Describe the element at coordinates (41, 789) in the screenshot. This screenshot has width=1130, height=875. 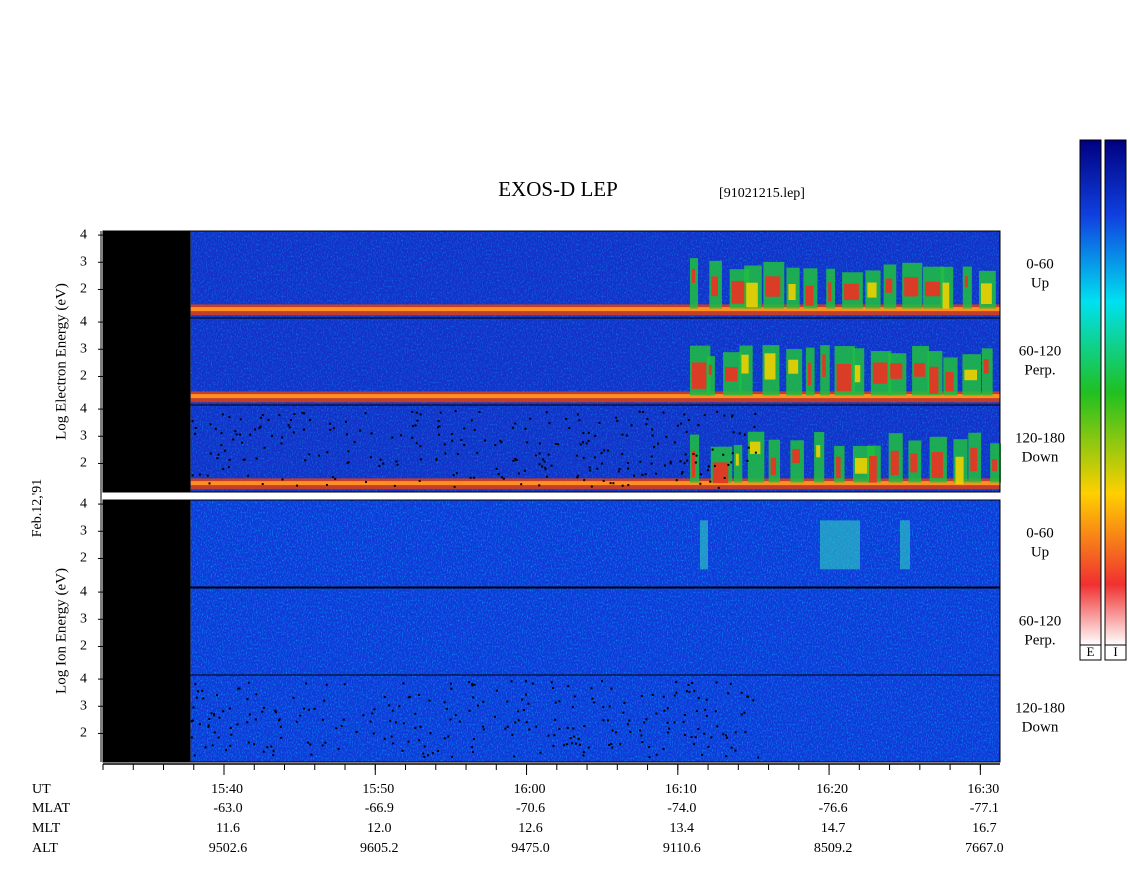
I see `x-axis-label: UT` at that location.